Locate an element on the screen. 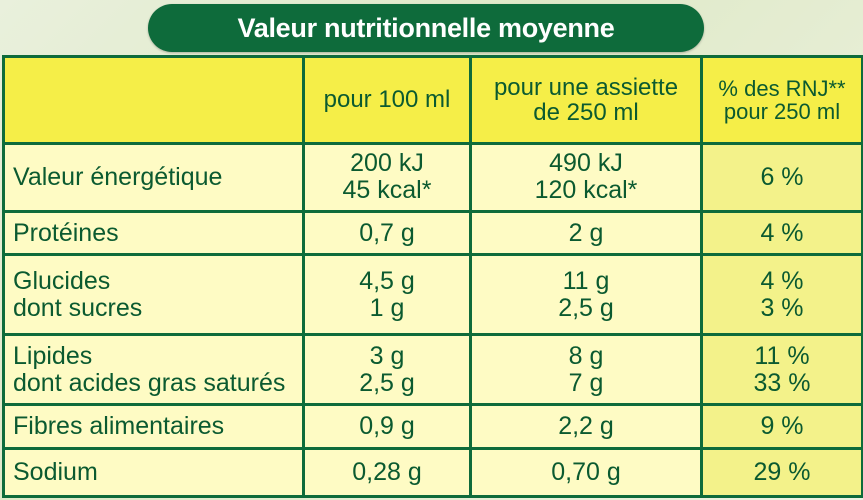  row-label: Valeur énergétique is located at coordinates (153, 177).